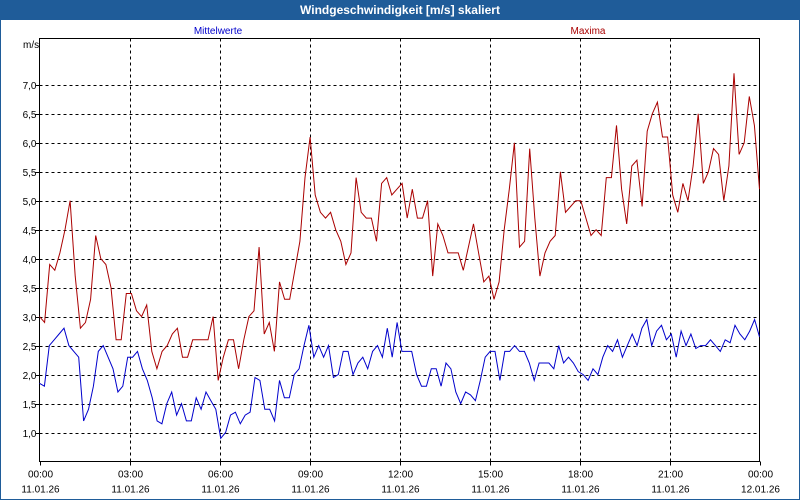 Image resolution: width=800 pixels, height=500 pixels. I want to click on window-title: Windgeschwindigkeit [m/s] skaliert, so click(400, 10).